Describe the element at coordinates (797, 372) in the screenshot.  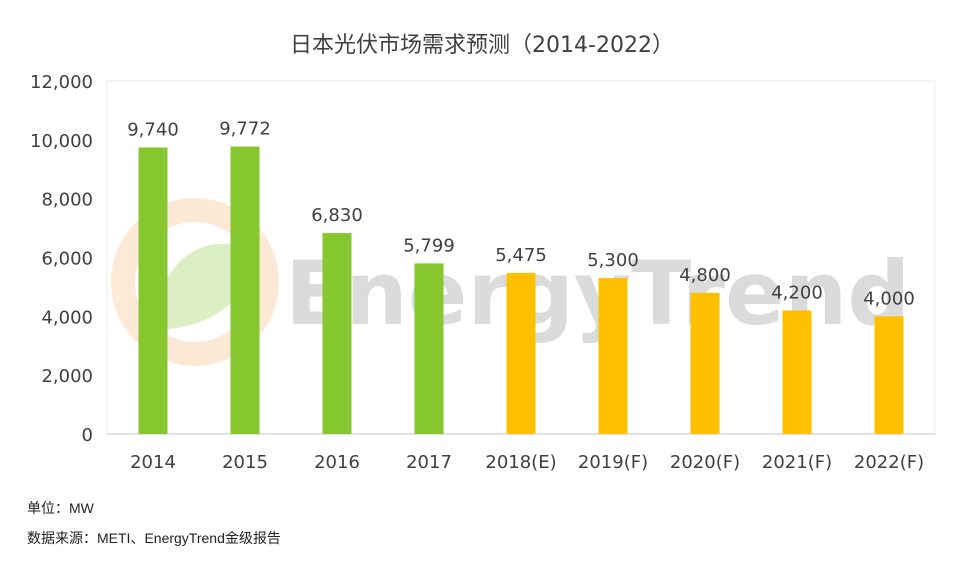
I see `bar-2021(F)` at that location.